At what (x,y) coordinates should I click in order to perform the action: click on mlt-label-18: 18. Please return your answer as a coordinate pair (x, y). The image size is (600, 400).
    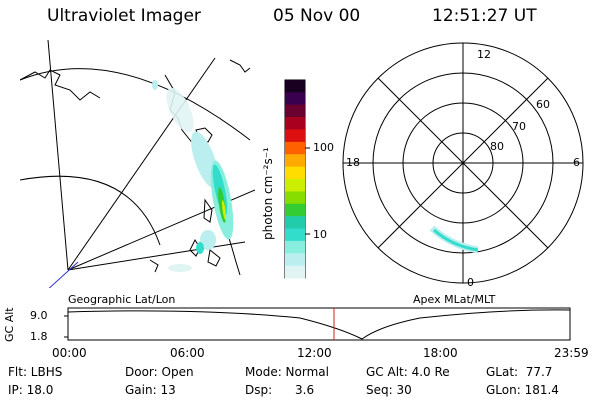
    Looking at the image, I should click on (353, 162).